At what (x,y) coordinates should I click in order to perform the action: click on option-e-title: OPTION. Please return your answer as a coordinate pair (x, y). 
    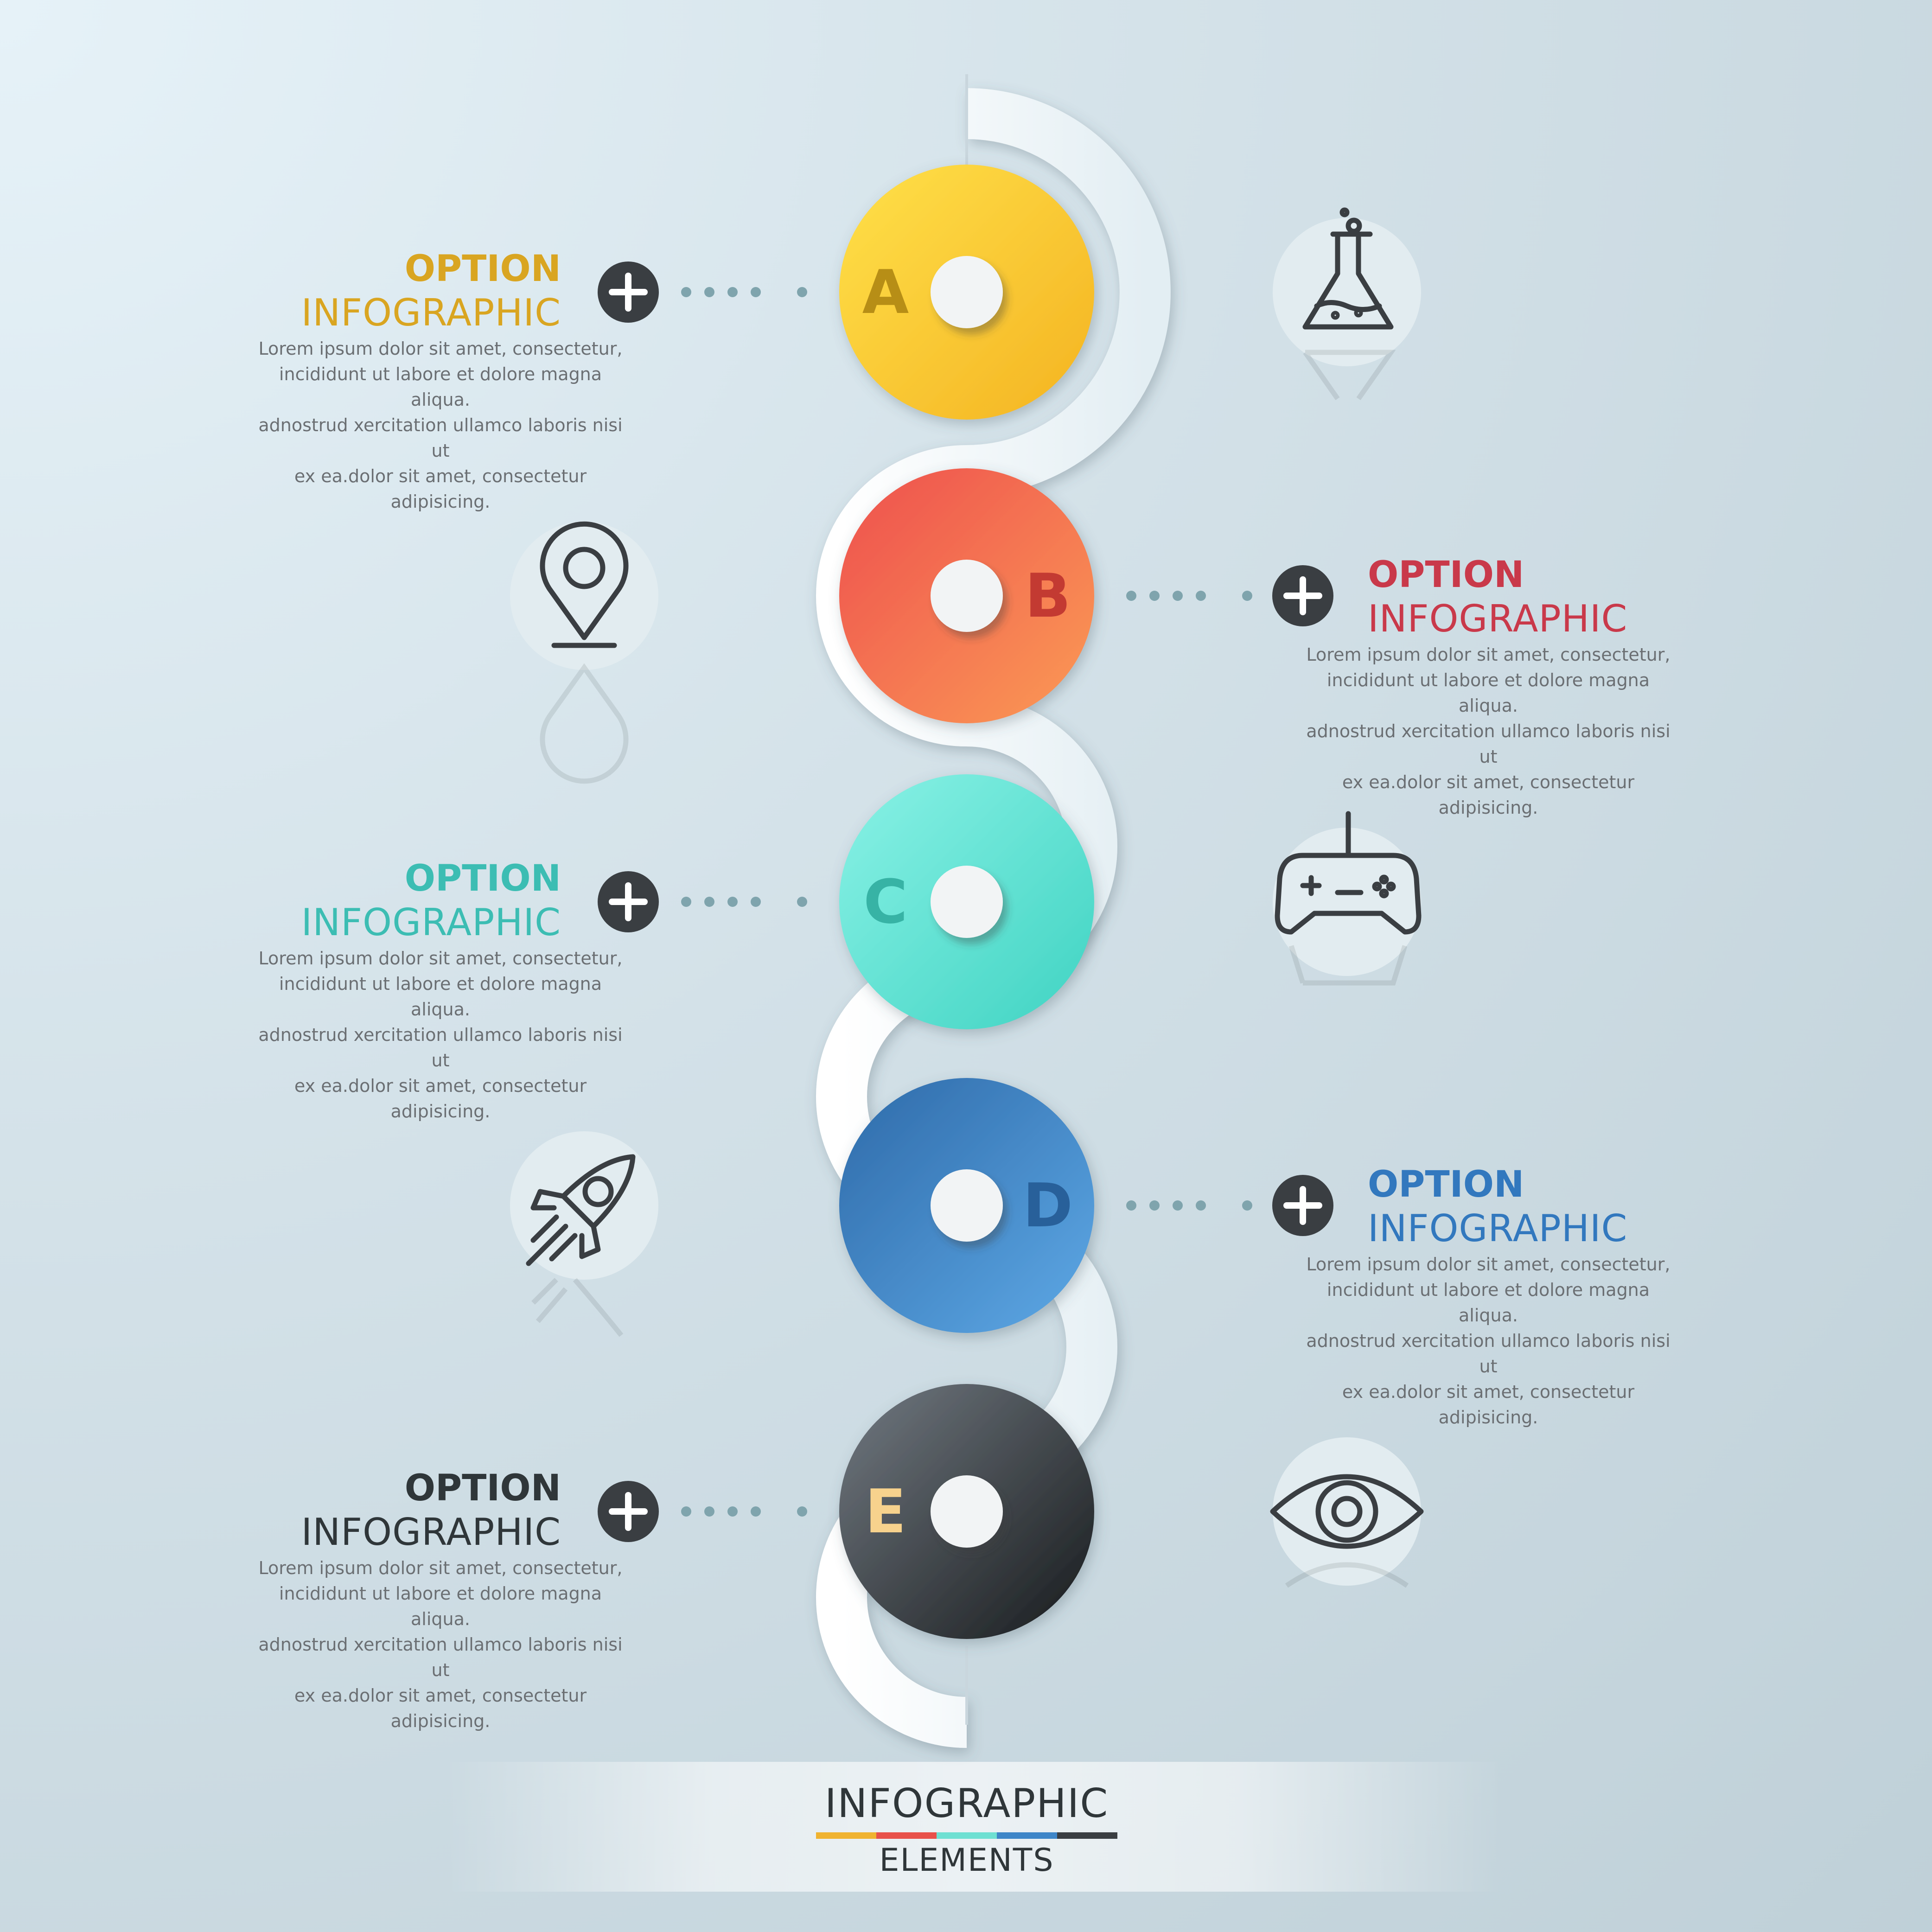
    Looking at the image, I should click on (482, 1488).